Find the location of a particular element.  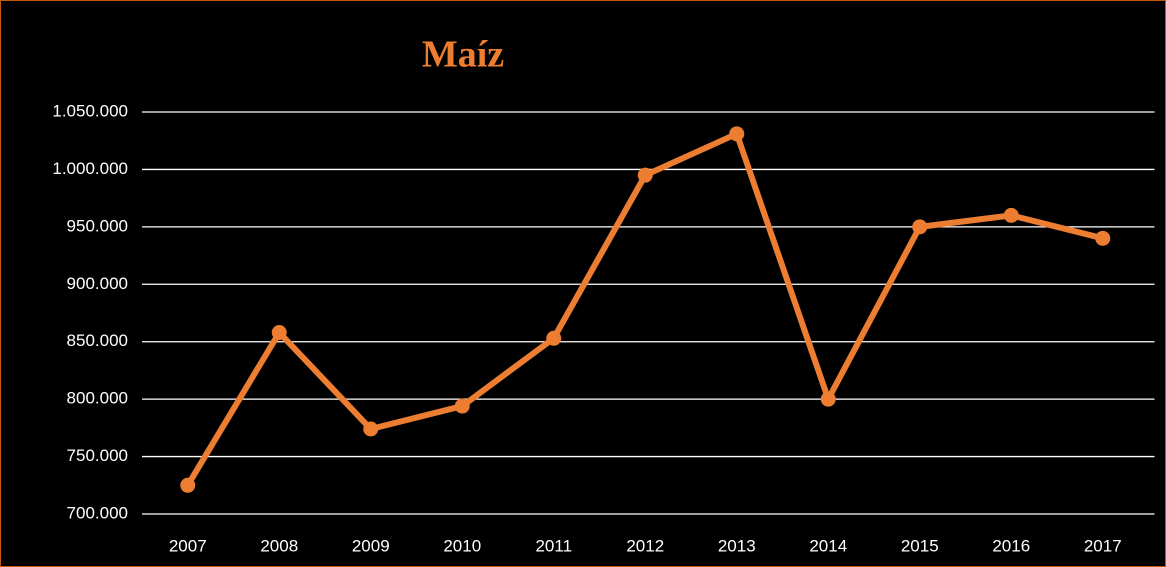

x-tick-label: 2008 is located at coordinates (279, 545).